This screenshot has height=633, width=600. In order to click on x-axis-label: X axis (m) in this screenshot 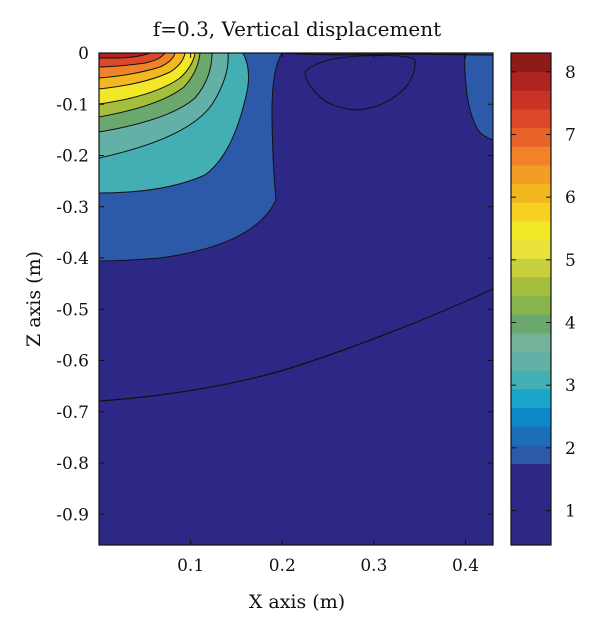, I will do `click(297, 602)`.